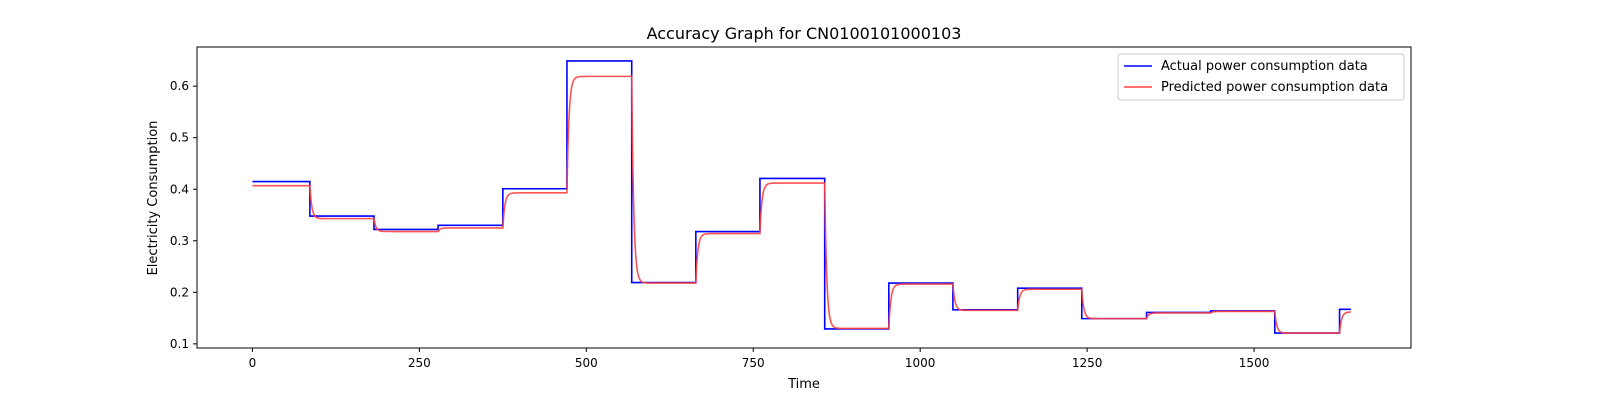 The width and height of the screenshot is (1600, 400). I want to click on y-tick-label: 0.1, so click(179, 344).